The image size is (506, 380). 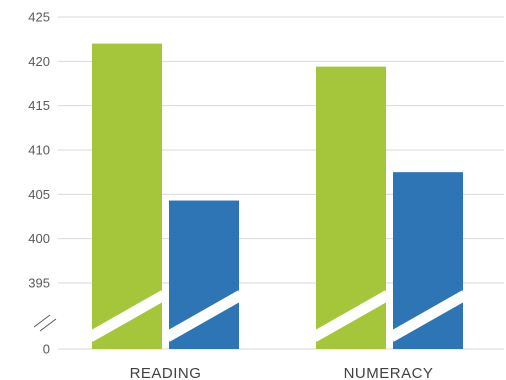 What do you see at coordinates (166, 372) in the screenshot?
I see `x-category-label: READING` at bounding box center [166, 372].